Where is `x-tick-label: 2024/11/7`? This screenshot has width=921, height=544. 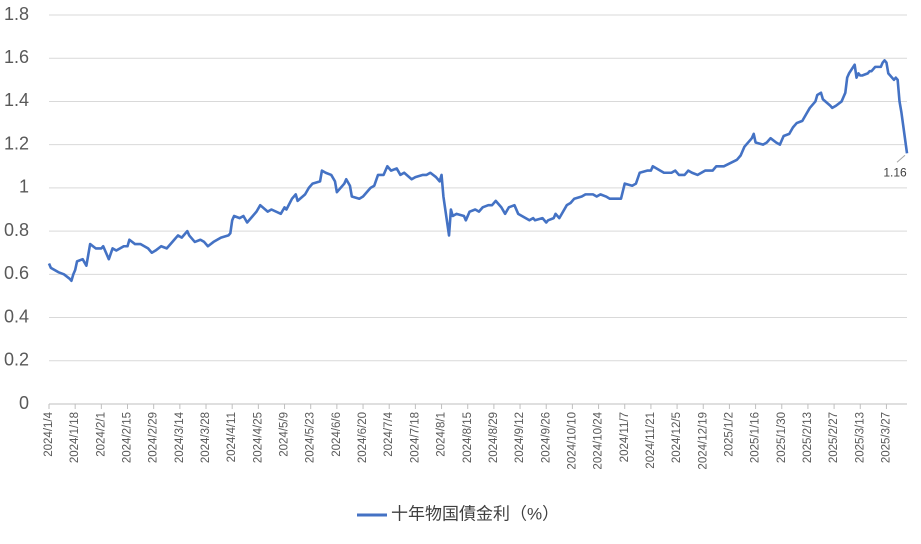
x-tick-label: 2024/11/7 is located at coordinates (625, 437).